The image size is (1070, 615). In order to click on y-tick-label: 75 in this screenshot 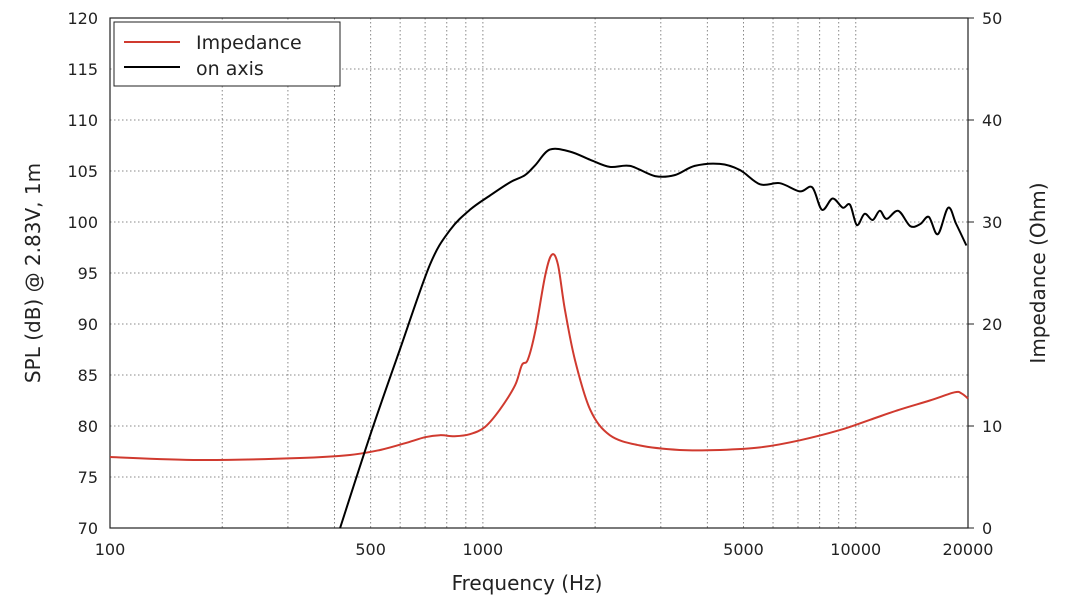, I will do `click(88, 477)`.